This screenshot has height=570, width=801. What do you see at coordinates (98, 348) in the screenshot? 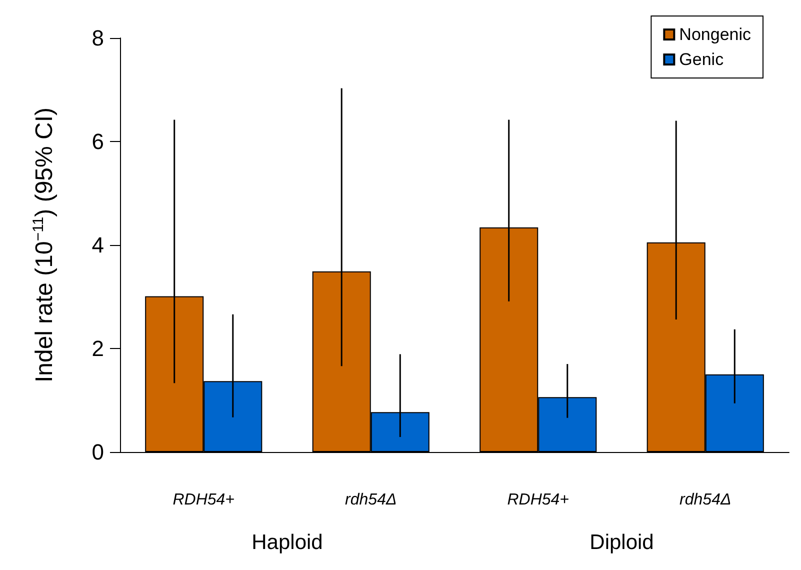
I see `y-tick-label: 2` at bounding box center [98, 348].